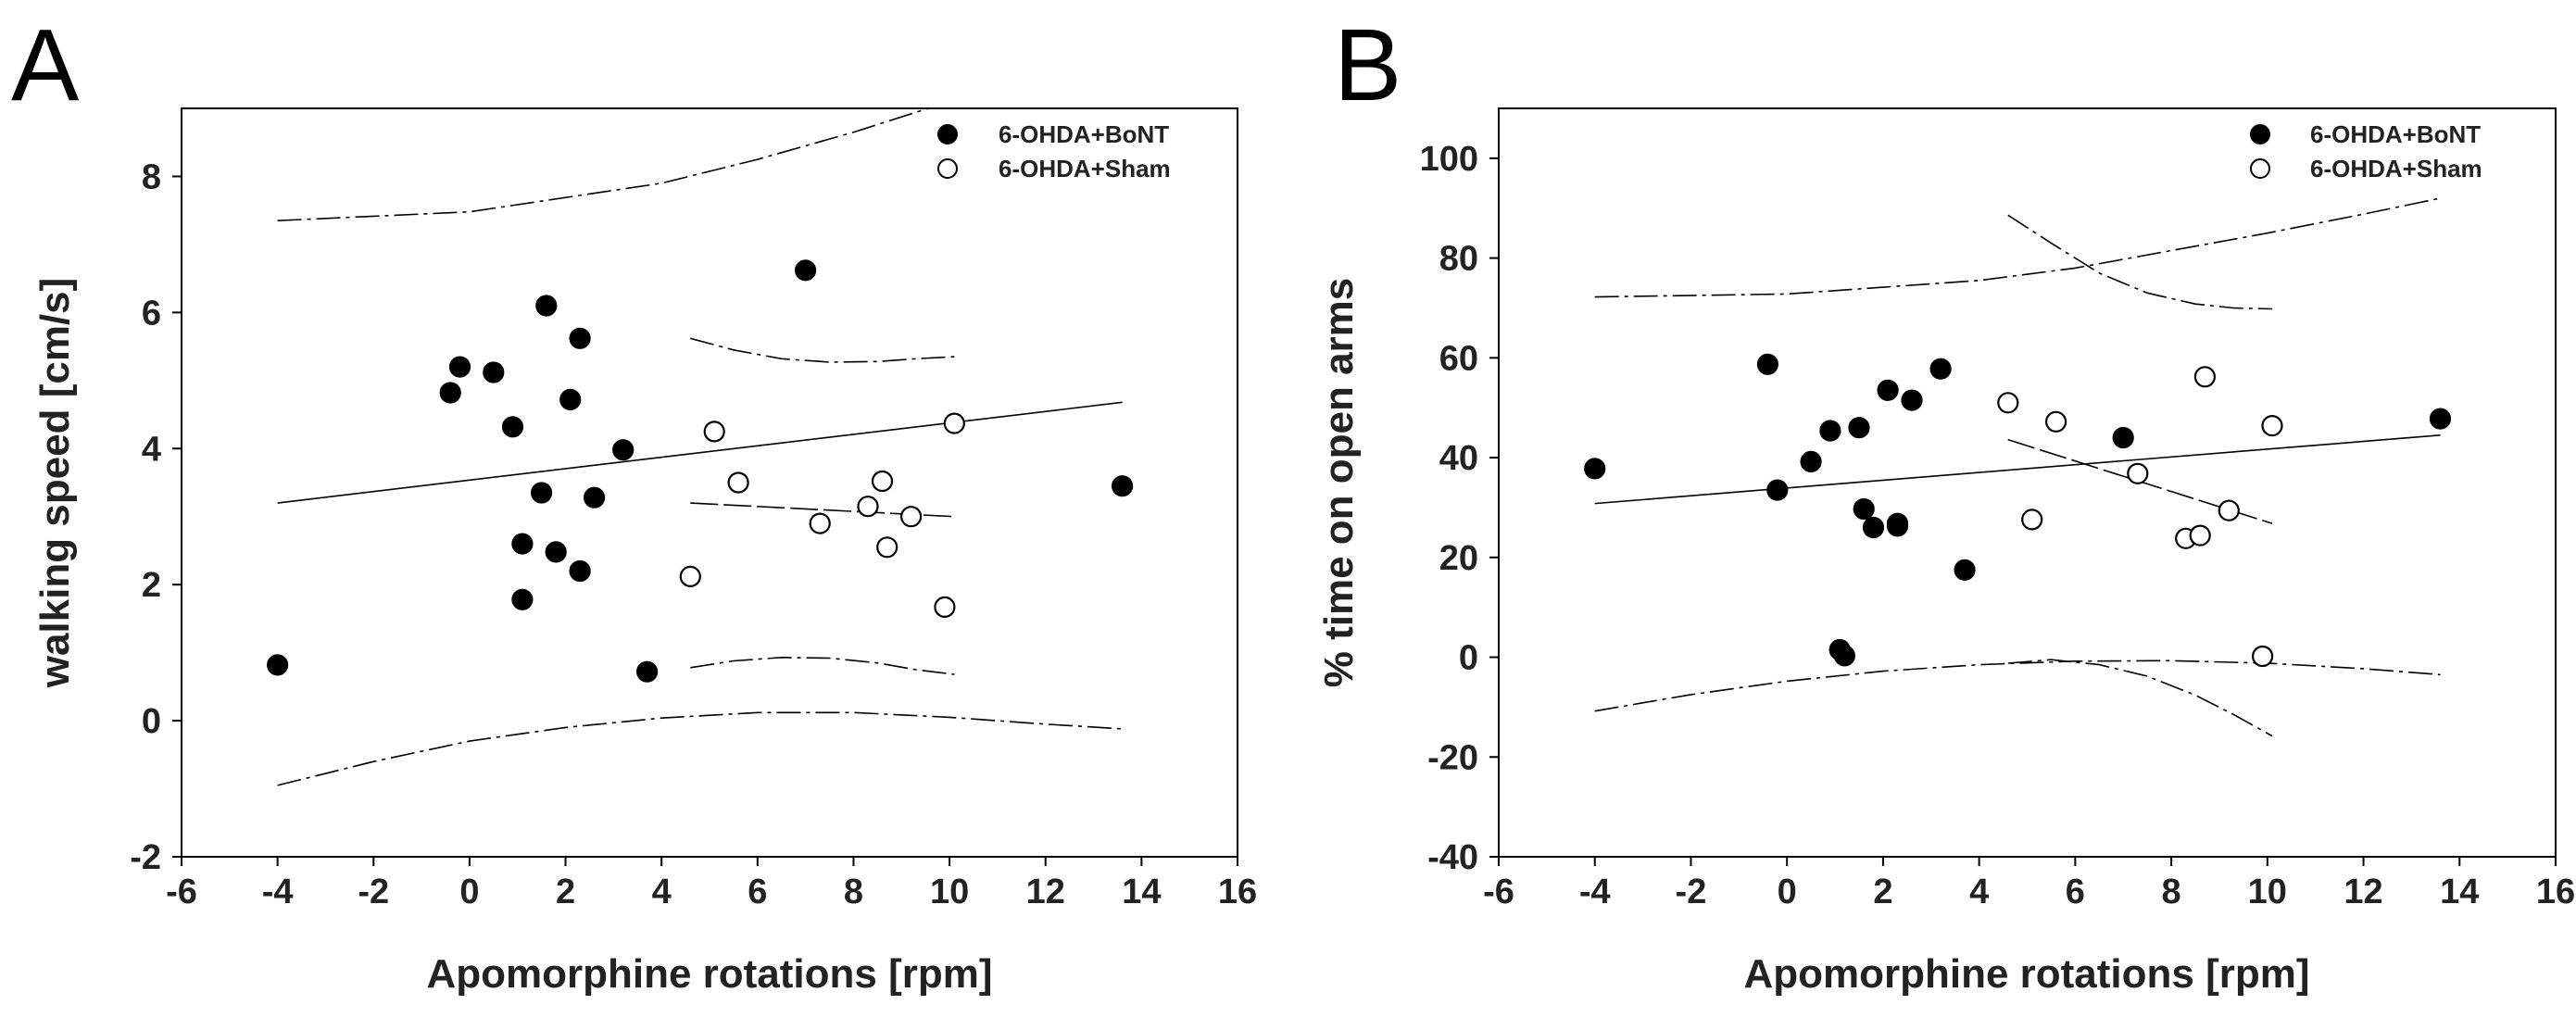 This screenshot has width=2576, height=1030. Describe the element at coordinates (55, 484) in the screenshot. I see `panel-a-y-axis-title: walking speed [cm/s]` at that location.